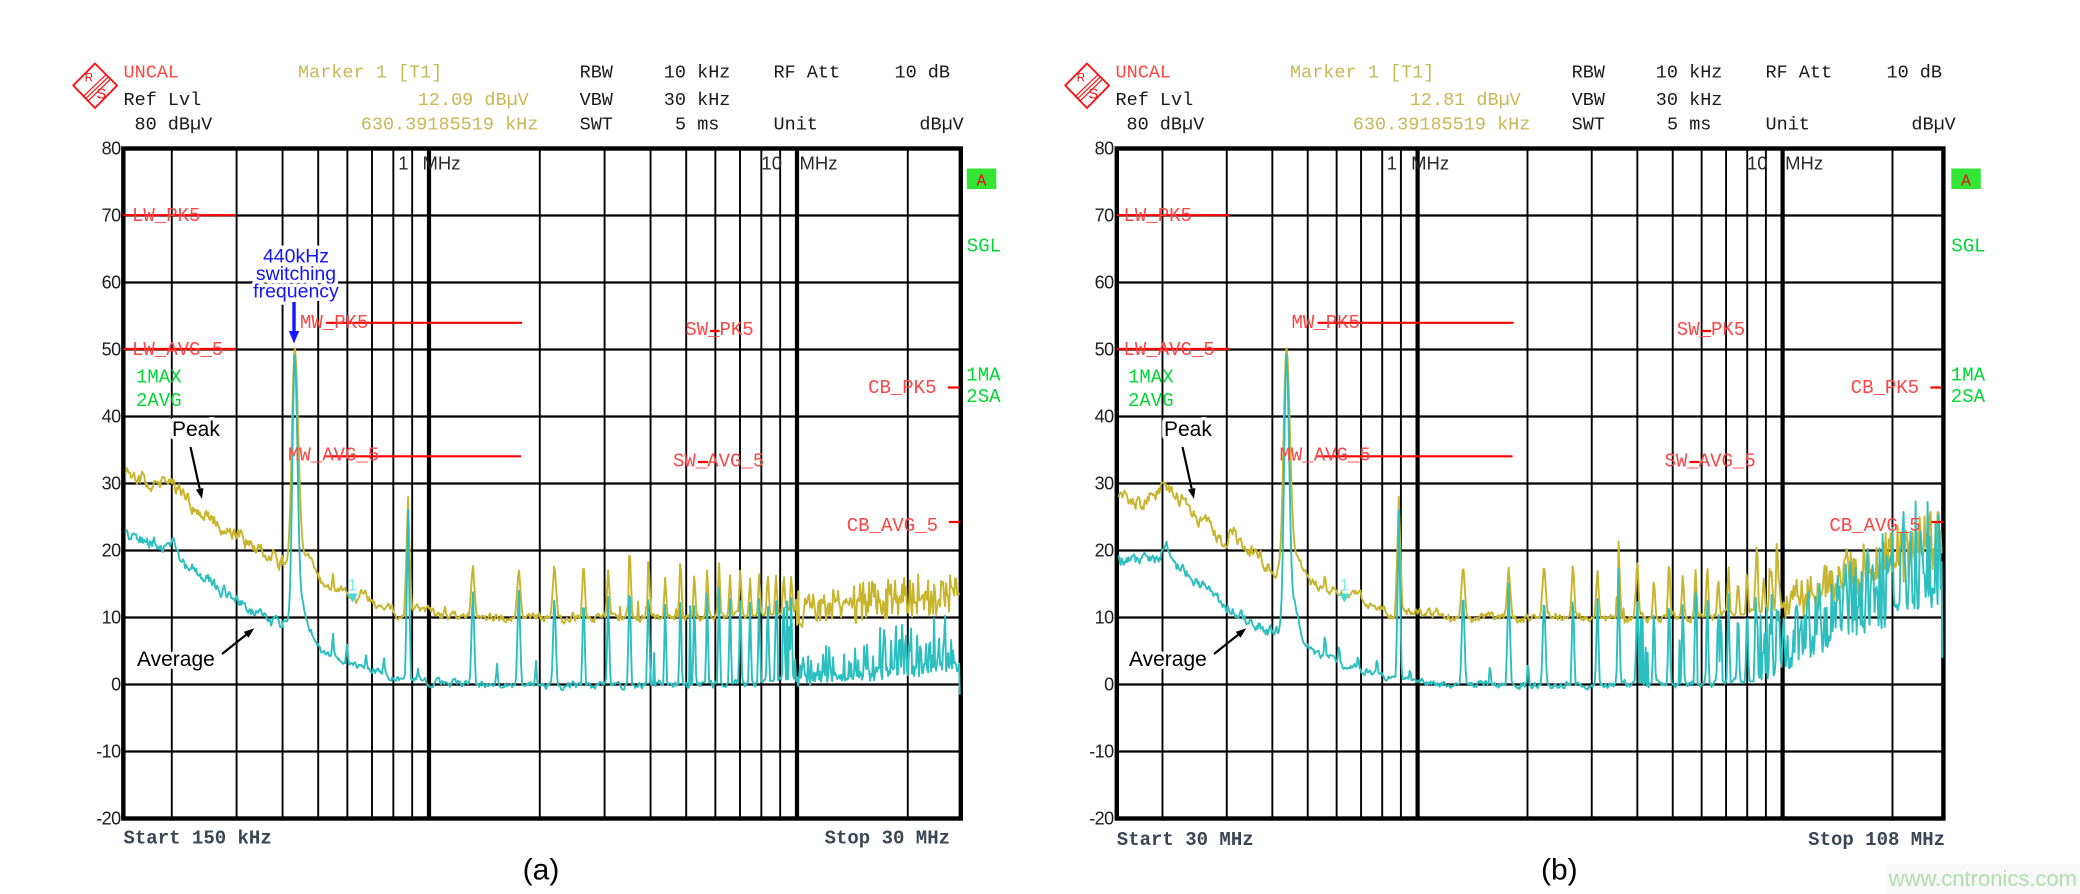 This screenshot has width=2080, height=894. I want to click on svg-text: (b), so click(1559, 870).